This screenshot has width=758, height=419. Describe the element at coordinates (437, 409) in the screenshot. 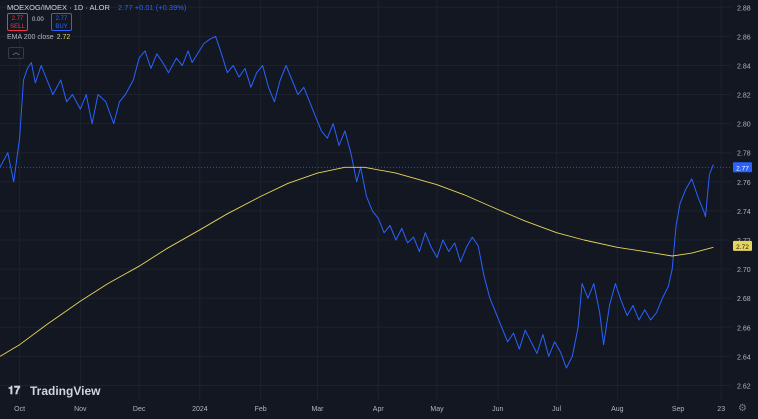

I see `x-tick-label: May` at that location.